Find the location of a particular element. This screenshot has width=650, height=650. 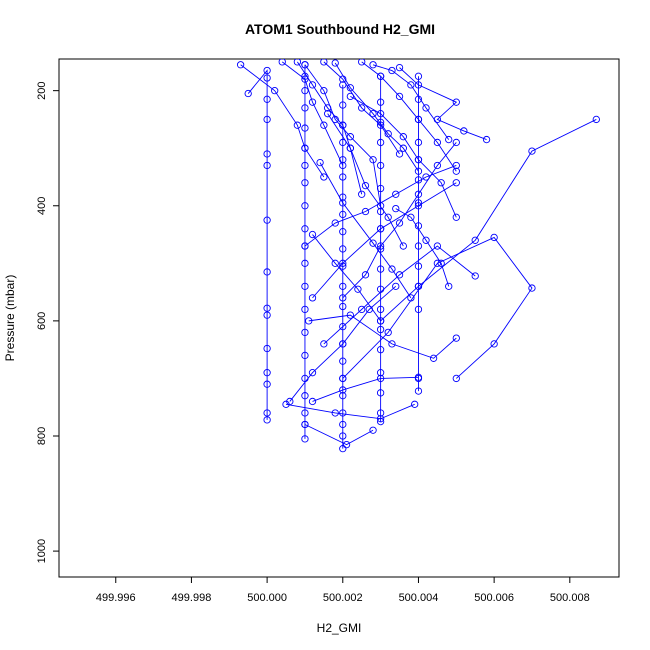

x-tick-label: 500.008 is located at coordinates (570, 598).